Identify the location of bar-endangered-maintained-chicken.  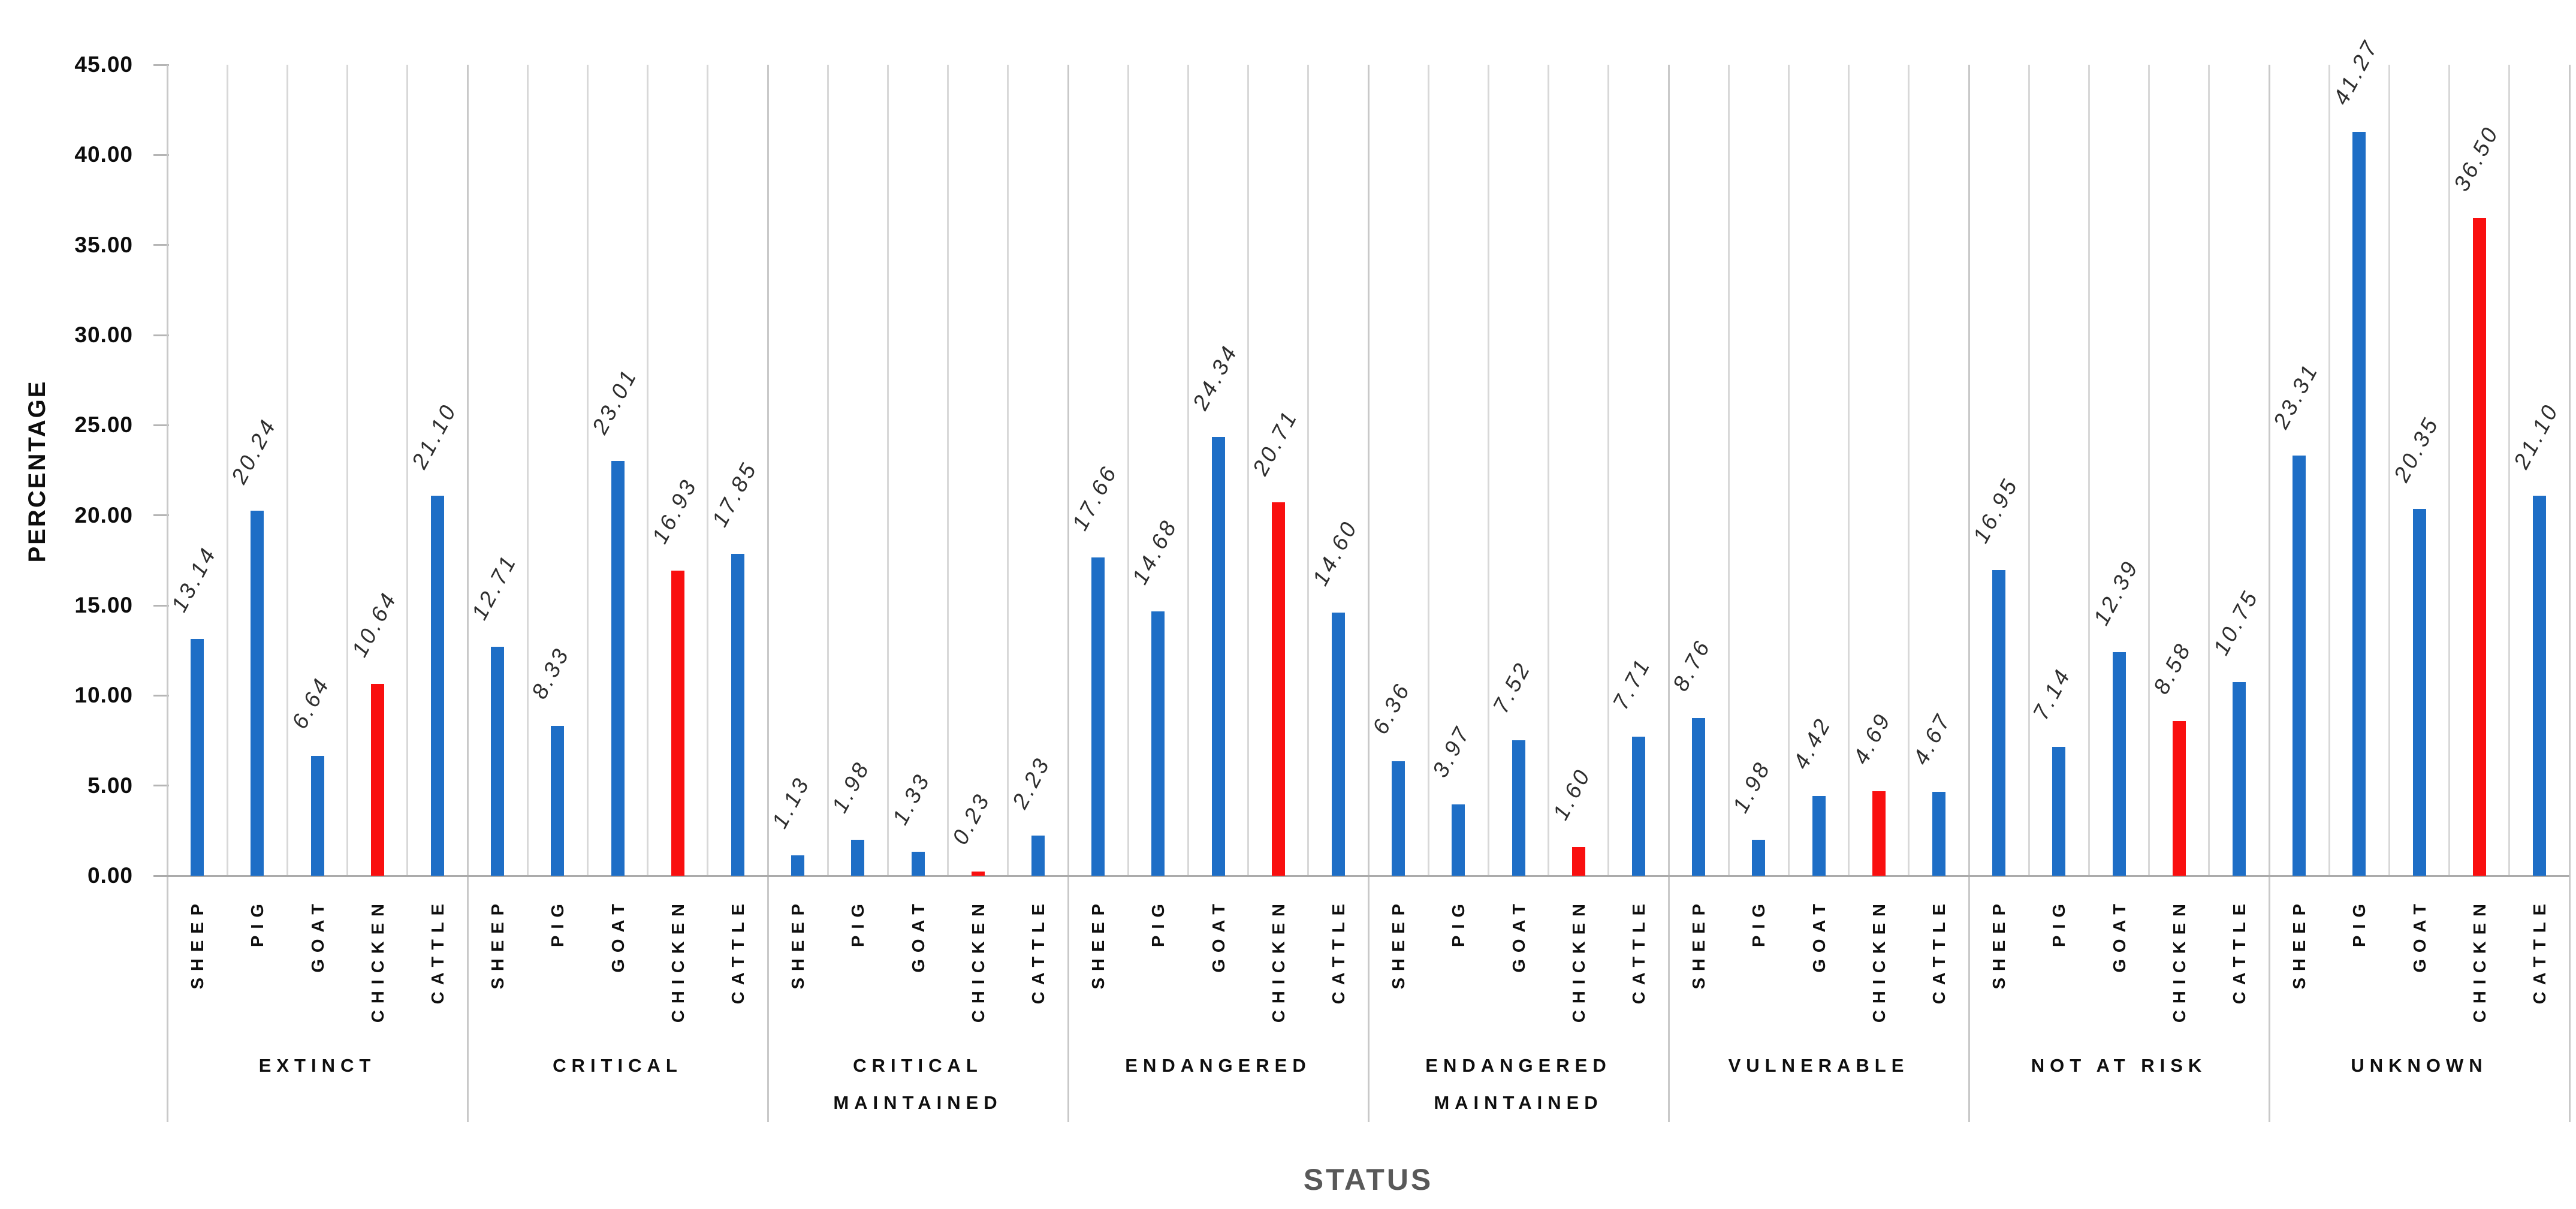
(1578, 861).